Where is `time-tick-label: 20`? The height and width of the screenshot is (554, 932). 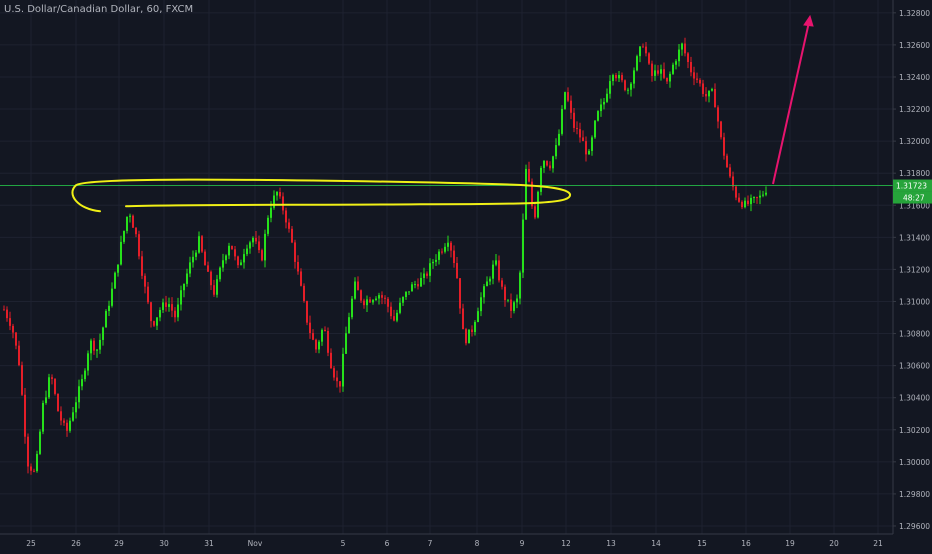 time-tick-label: 20 is located at coordinates (834, 543).